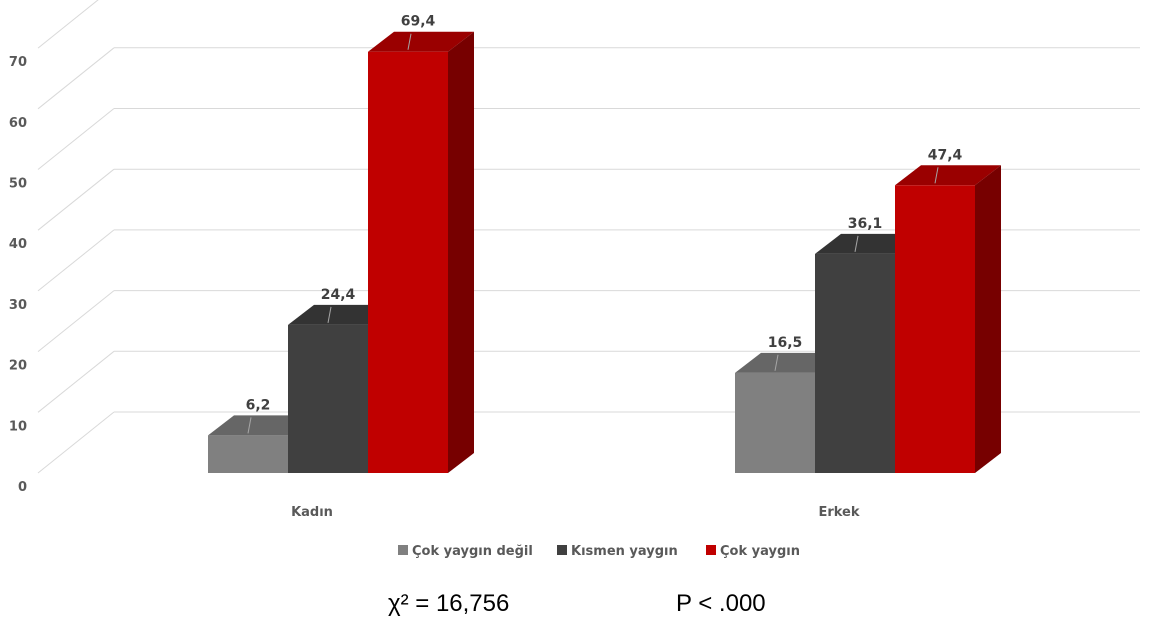  I want to click on legend-label: Kısmen yaygın, so click(624, 551).